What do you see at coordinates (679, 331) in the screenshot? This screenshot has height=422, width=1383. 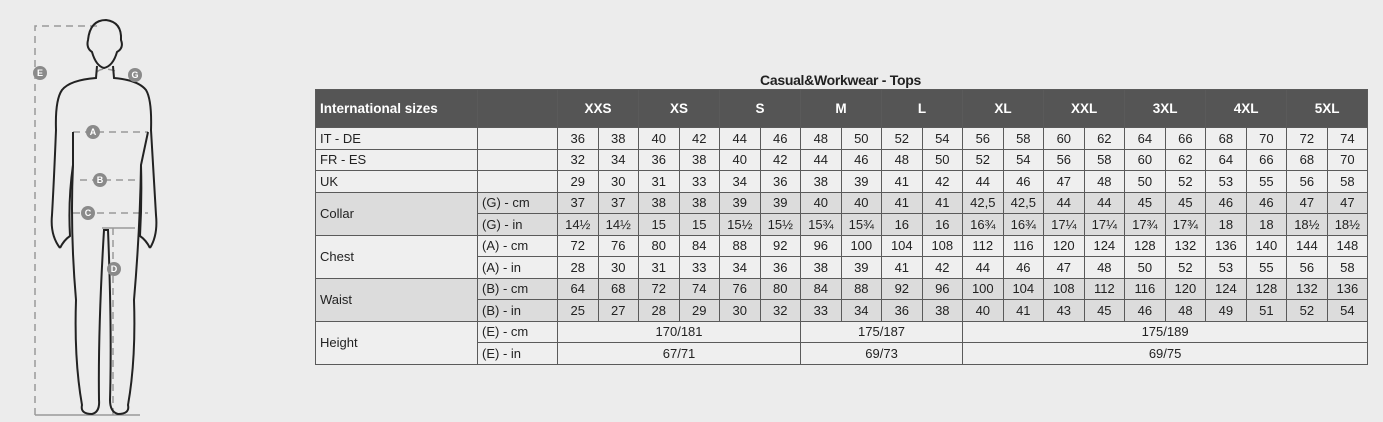 I see `height-value: 170/181` at bounding box center [679, 331].